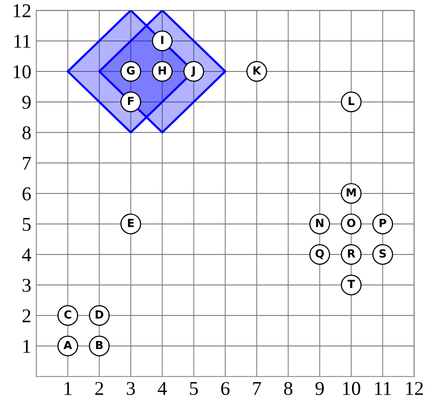 Image resolution: width=427 pixels, height=416 pixels. What do you see at coordinates (99, 345) in the screenshot?
I see `data-label: B` at bounding box center [99, 345].